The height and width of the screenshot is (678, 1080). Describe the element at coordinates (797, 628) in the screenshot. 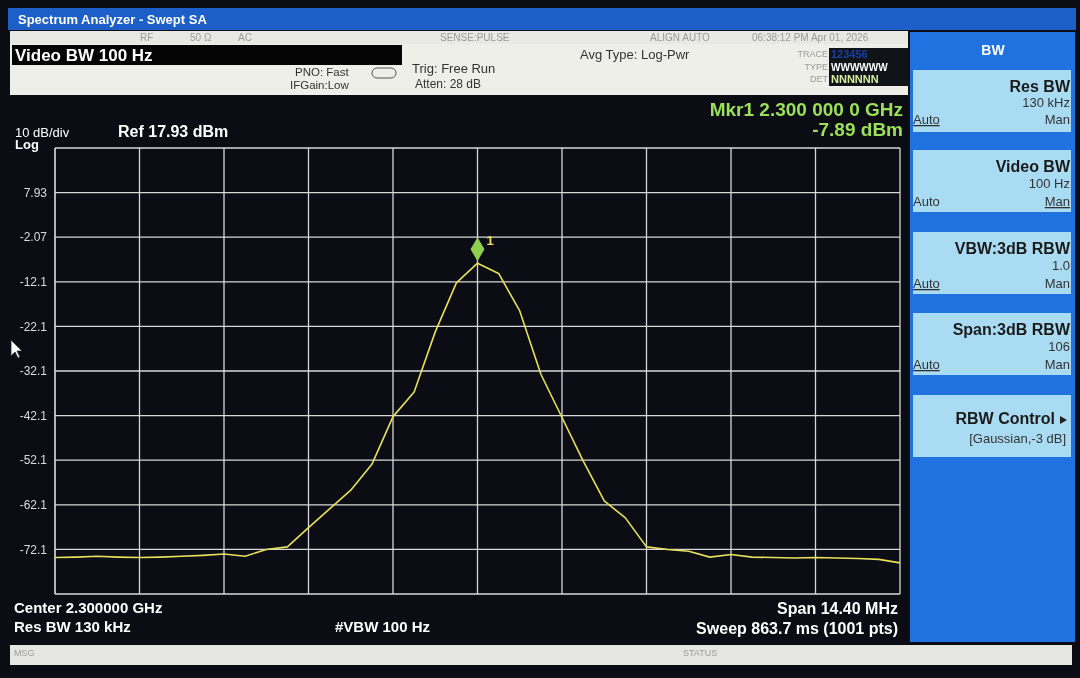

I see `text: Sweep 863.7 ms (1001 pts)` at that location.